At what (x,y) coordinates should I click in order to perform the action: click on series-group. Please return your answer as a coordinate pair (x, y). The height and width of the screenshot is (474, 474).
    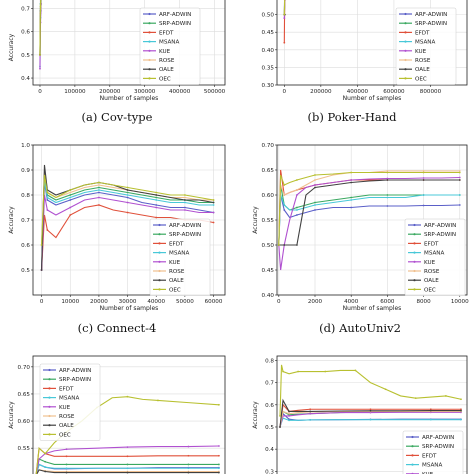
    Looking at the image, I should click on (370, 396).